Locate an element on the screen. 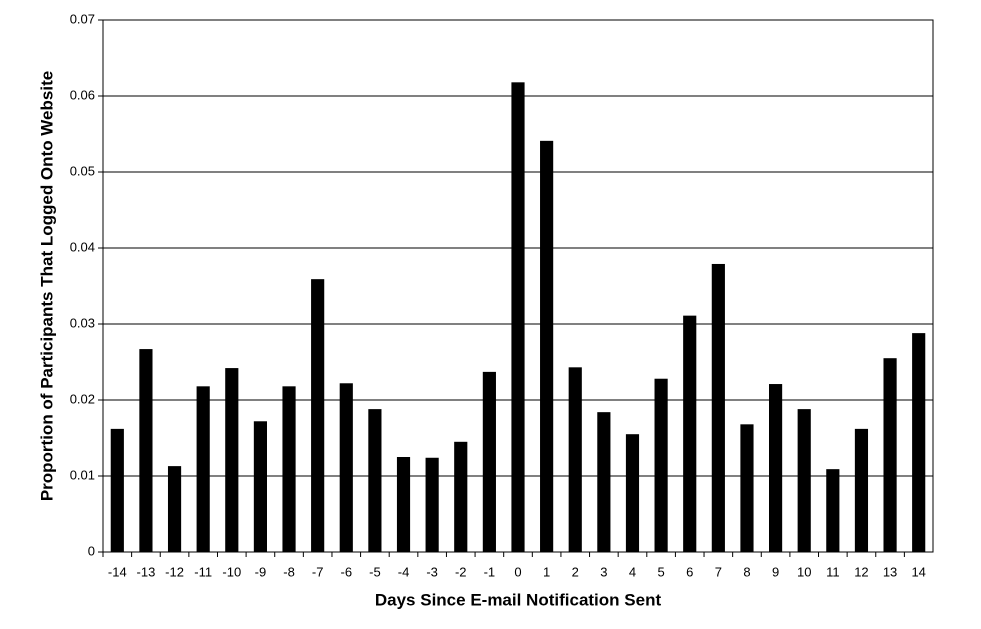 The height and width of the screenshot is (629, 981). x-tick-label: -3 is located at coordinates (432, 571).